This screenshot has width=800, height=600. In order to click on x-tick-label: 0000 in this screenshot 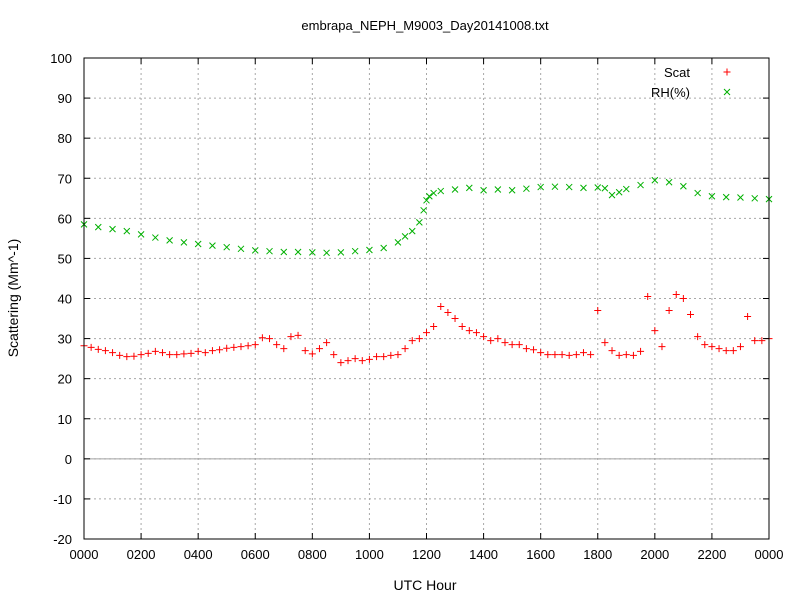, I will do `click(769, 554)`.